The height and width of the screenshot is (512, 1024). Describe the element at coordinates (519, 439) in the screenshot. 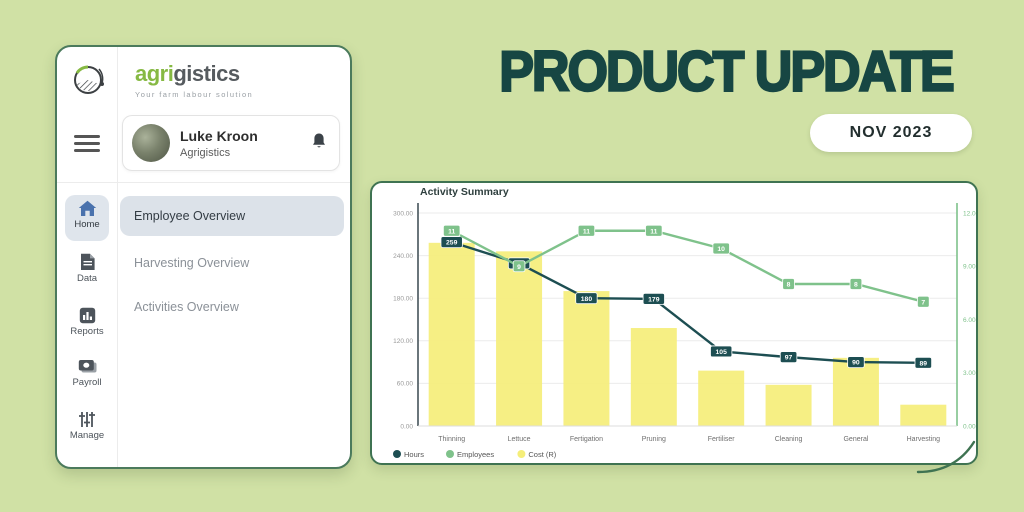

I see `x-axis-label: Lettuce` at that location.